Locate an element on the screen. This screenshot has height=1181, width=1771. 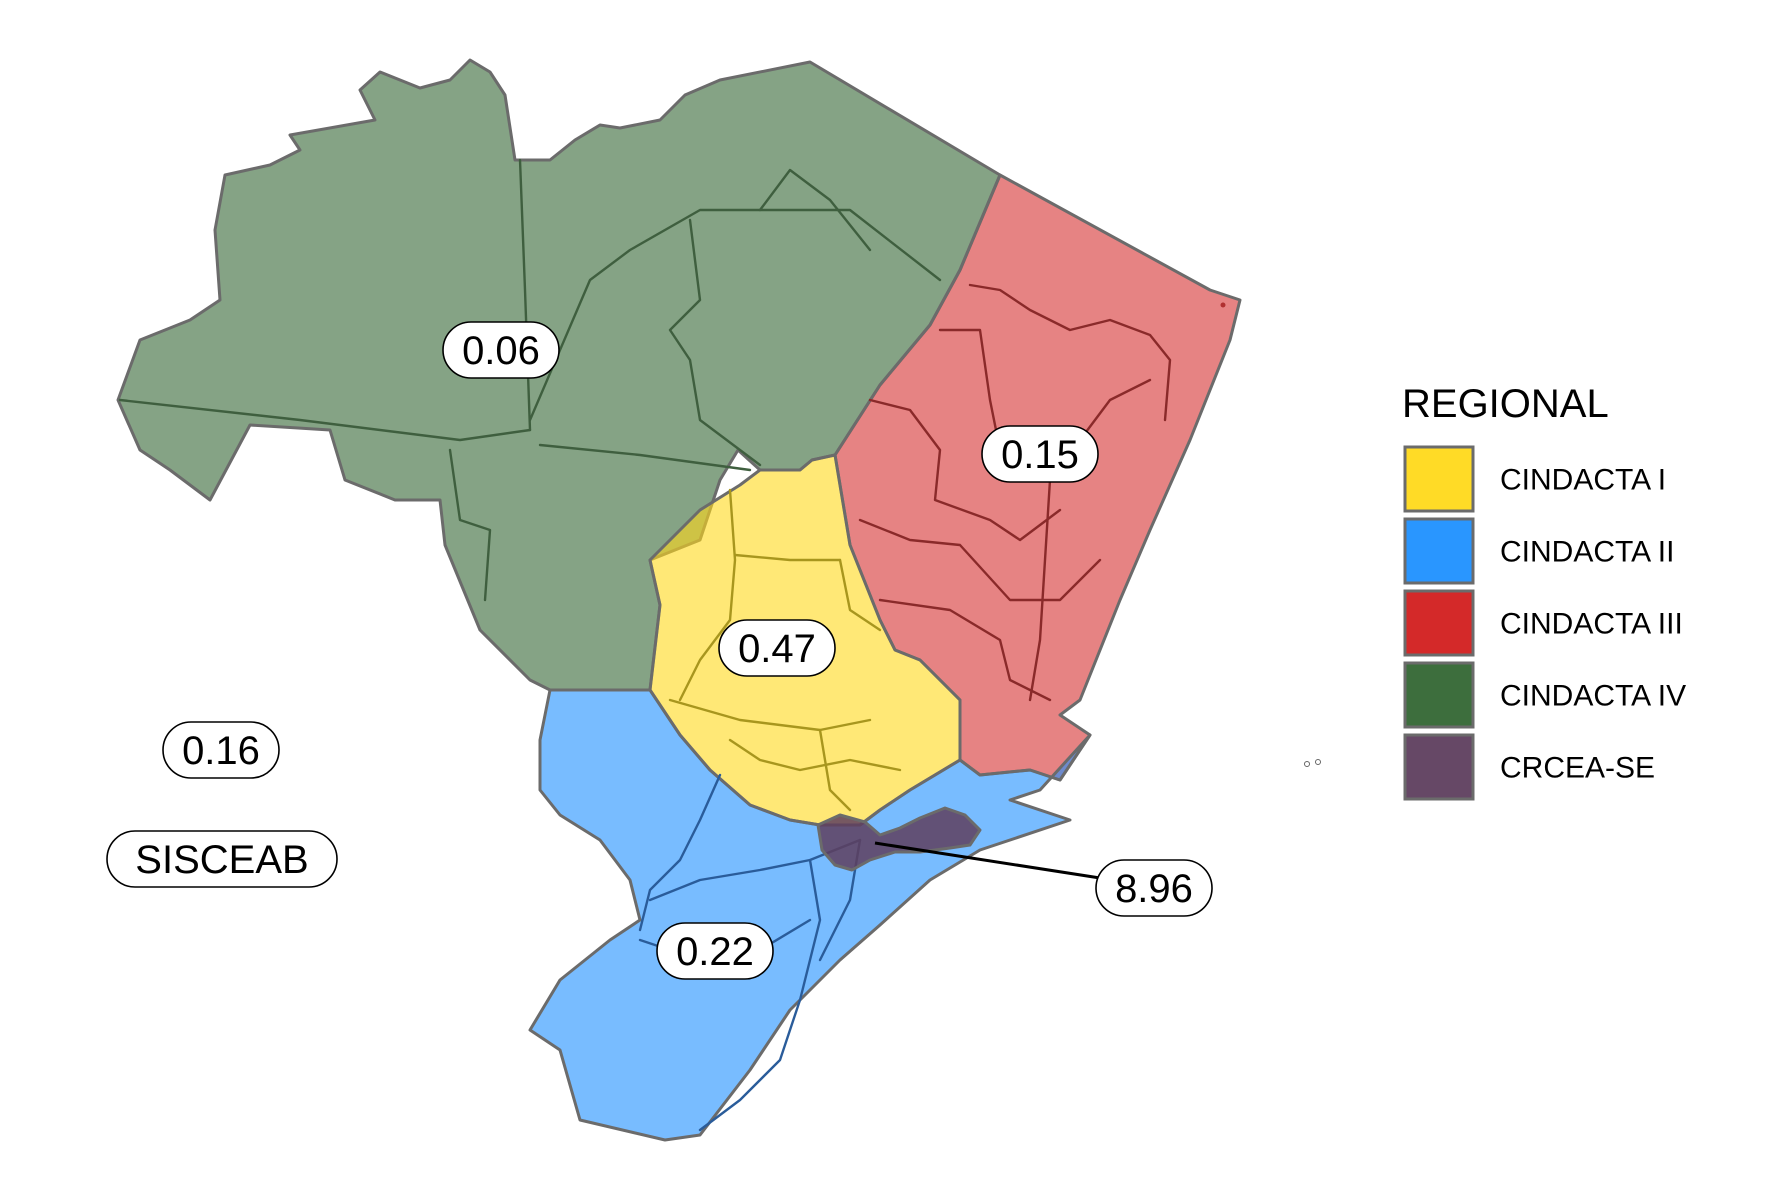
svg-text: SISCEAB is located at coordinates (221, 860).